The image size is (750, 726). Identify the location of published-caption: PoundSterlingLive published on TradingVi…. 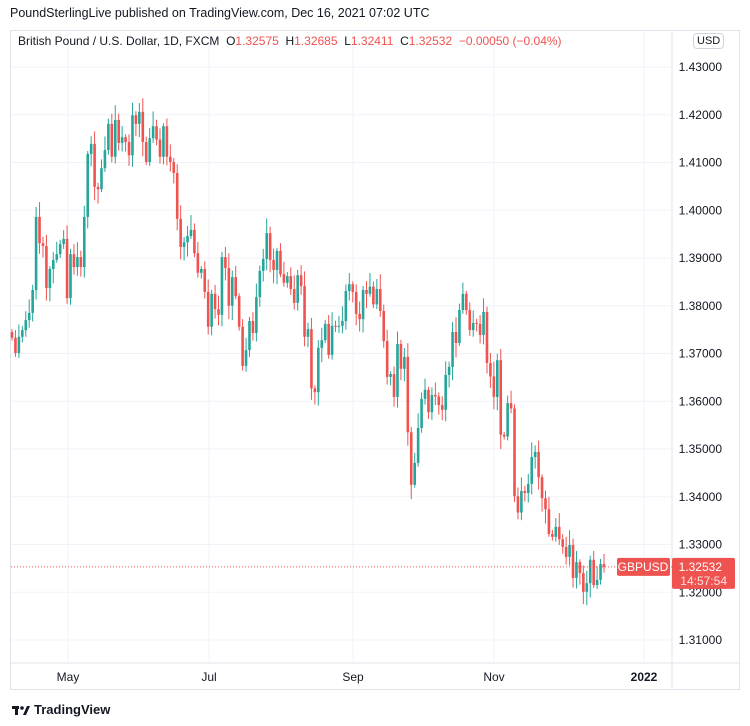
(220, 13).